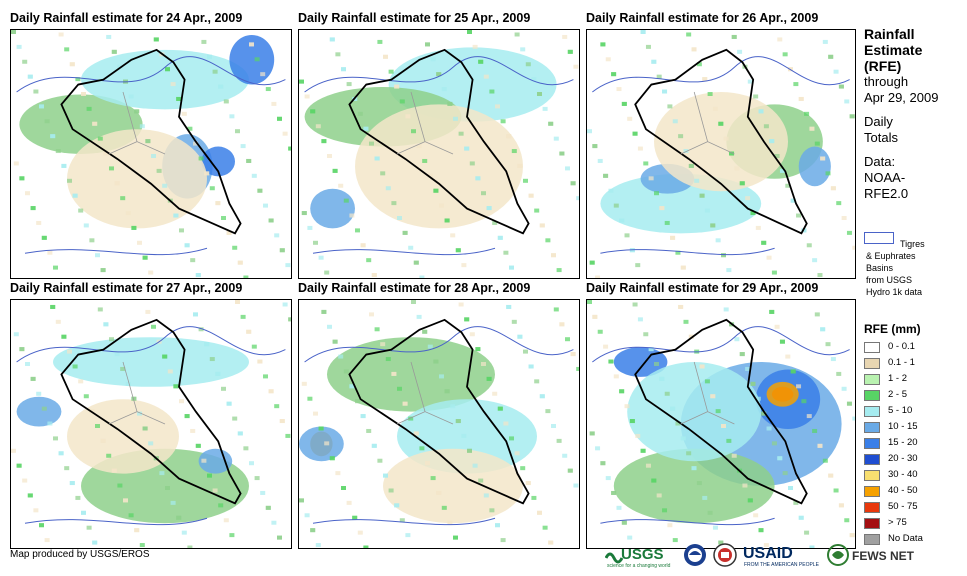  Describe the element at coordinates (883, 66) in the screenshot. I see `title-line: (RFE)` at that location.